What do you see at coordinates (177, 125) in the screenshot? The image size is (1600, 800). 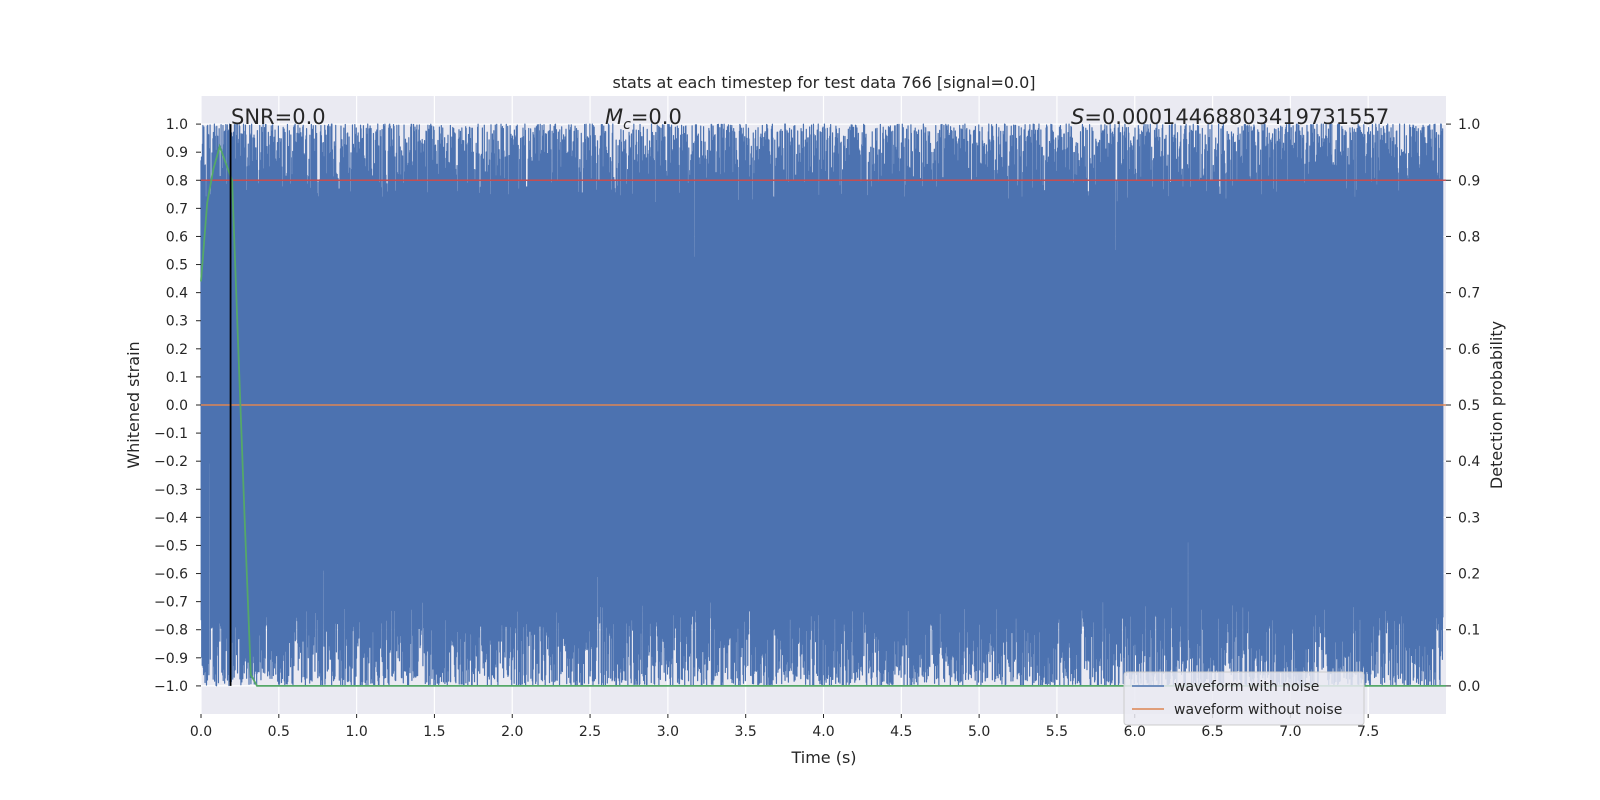 I see `y-tick-label-0: 1.0` at bounding box center [177, 125].